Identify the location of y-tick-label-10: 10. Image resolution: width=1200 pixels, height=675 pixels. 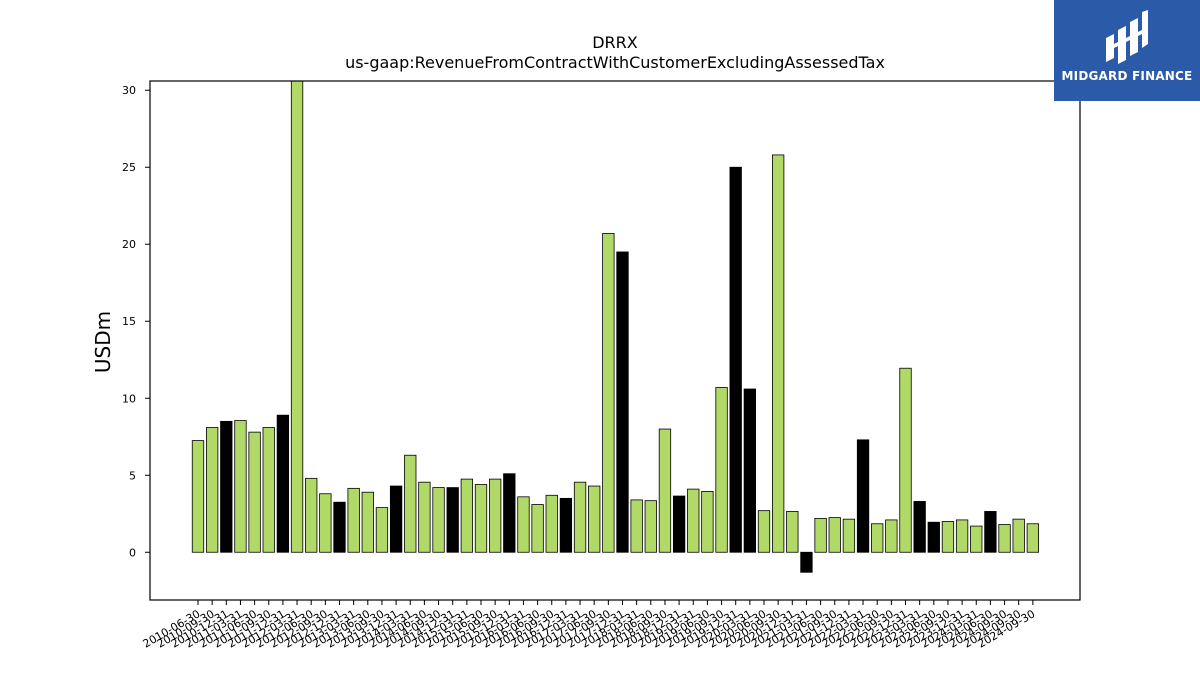
(129, 398).